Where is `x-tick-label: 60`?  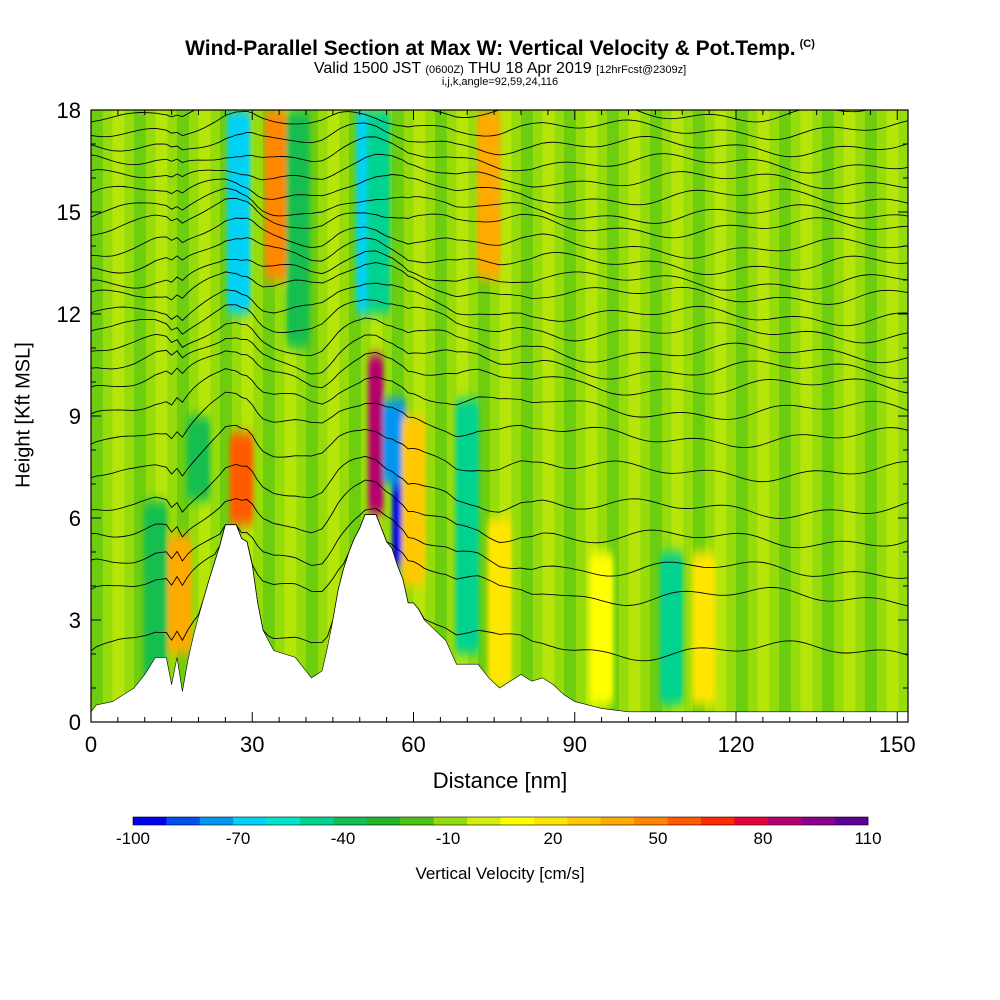 x-tick-label: 60 is located at coordinates (413, 744).